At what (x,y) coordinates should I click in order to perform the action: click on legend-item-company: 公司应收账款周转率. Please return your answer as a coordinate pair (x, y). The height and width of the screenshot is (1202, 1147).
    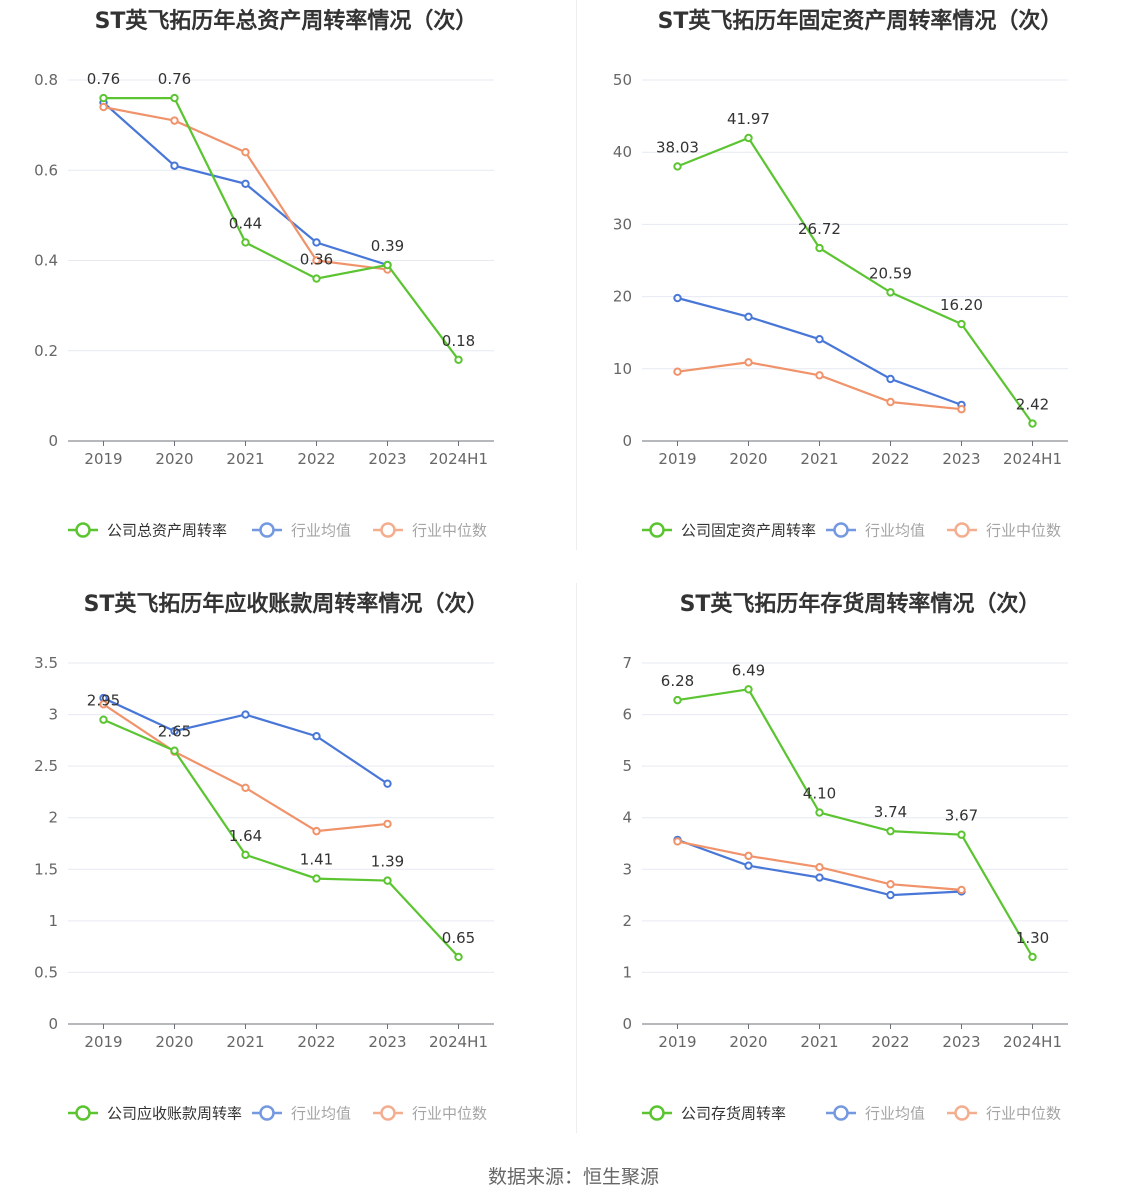
    Looking at the image, I should click on (155, 1114).